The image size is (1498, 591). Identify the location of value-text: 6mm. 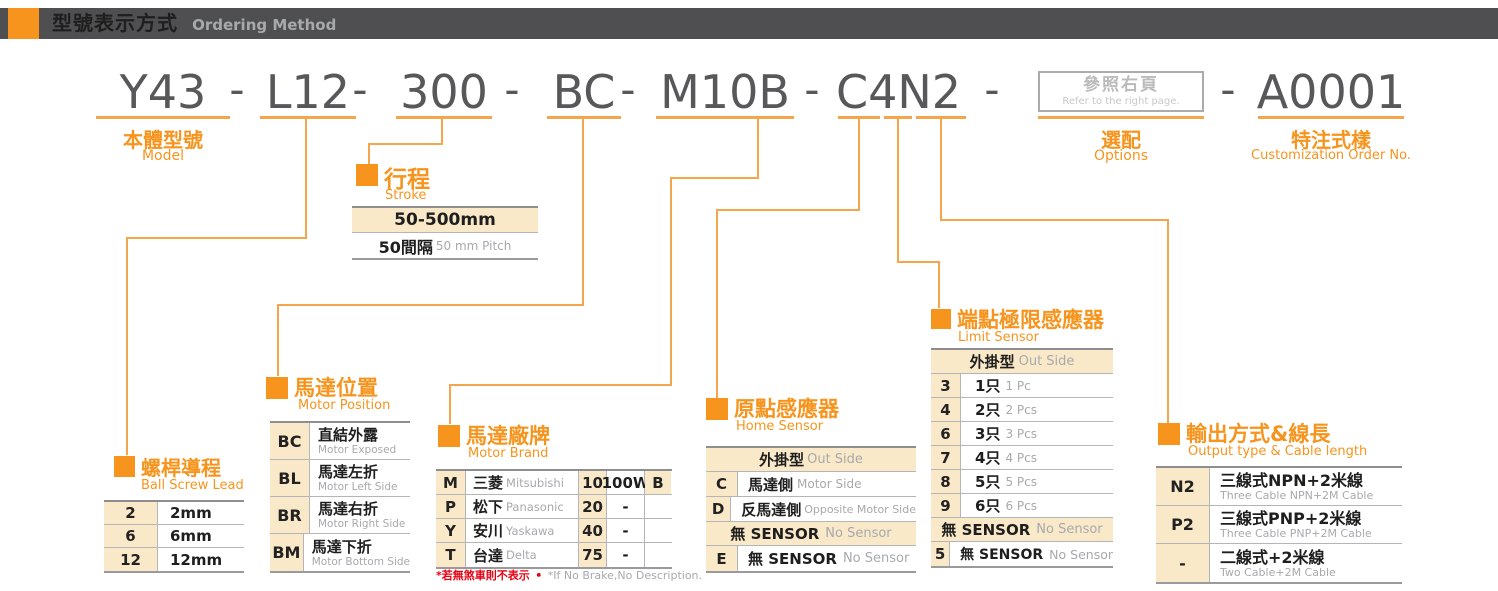
(191, 536).